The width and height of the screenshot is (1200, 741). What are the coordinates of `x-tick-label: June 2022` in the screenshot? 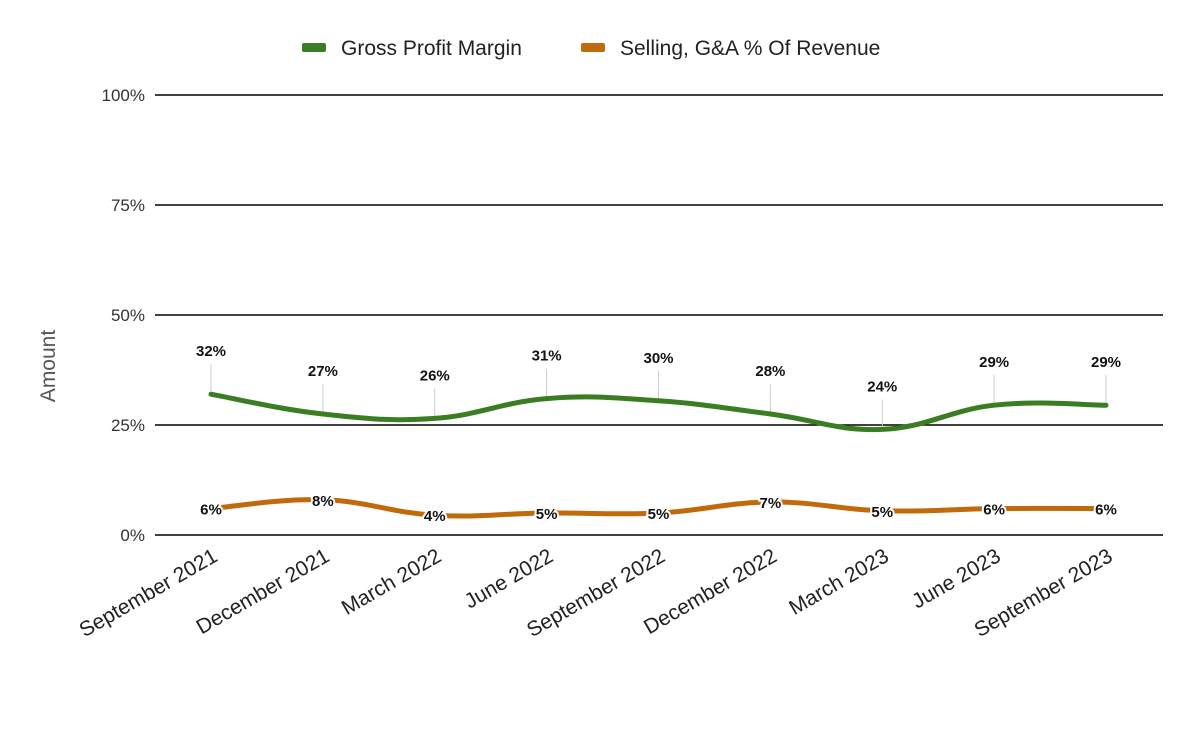 It's located at (509, 578).